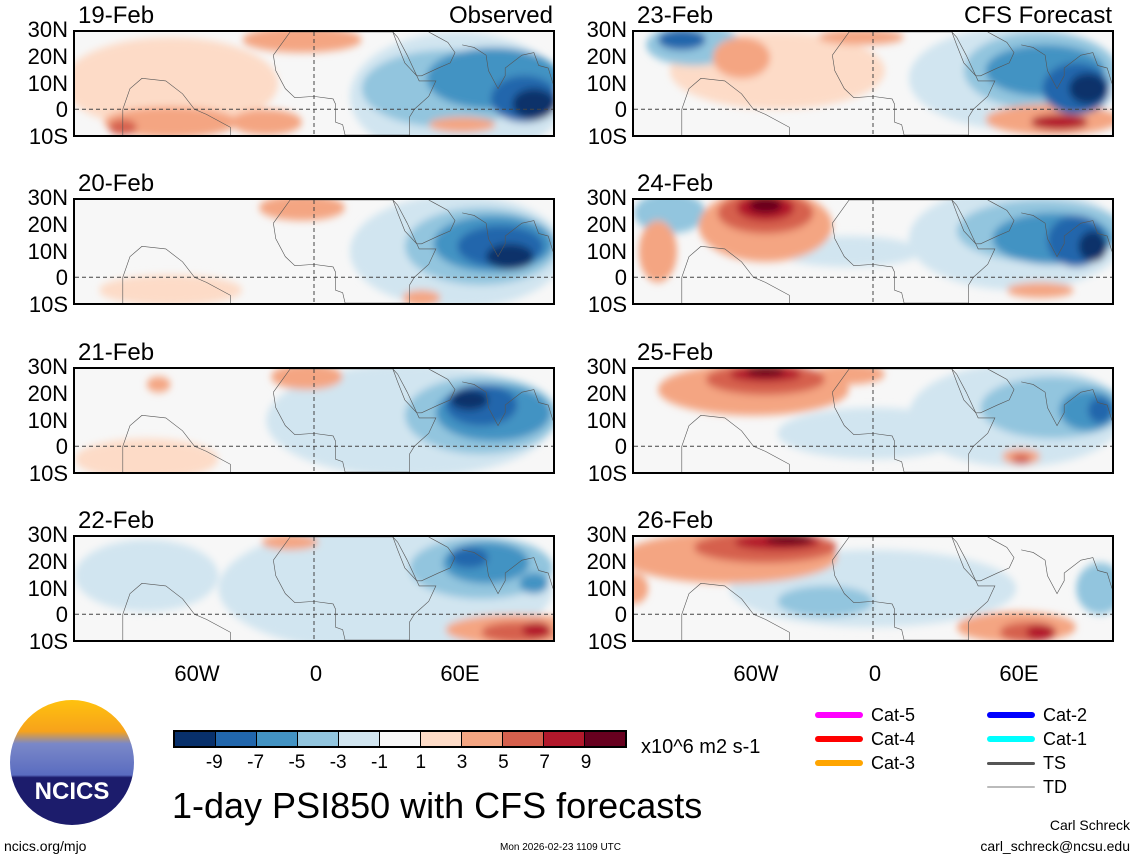 This screenshot has height=860, width=1135. I want to click on timestamp: Mon 2026-02-23 1109 UTC, so click(560, 847).